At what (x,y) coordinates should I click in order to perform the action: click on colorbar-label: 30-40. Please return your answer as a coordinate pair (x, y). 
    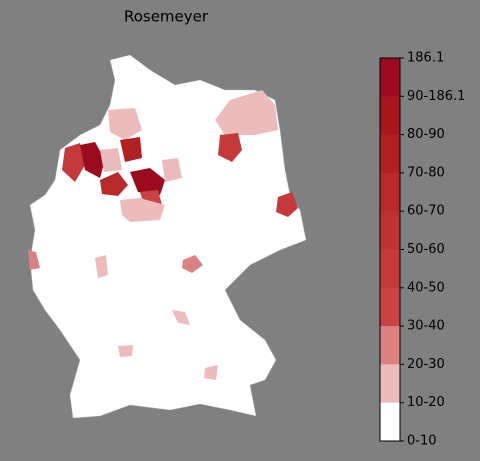
    Looking at the image, I should click on (426, 326).